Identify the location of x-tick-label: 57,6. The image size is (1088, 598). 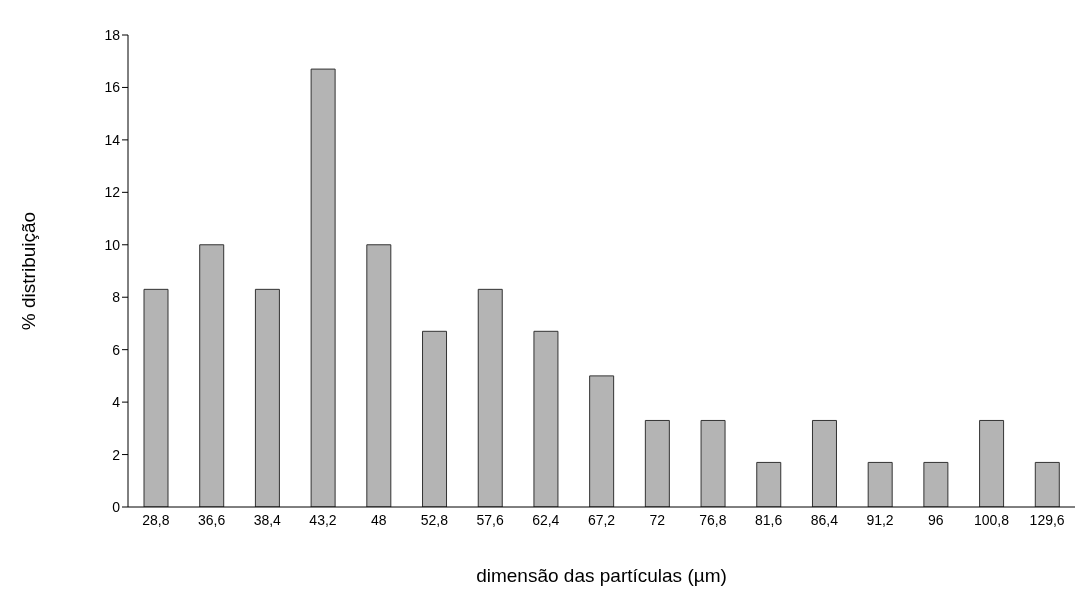
(490, 519).